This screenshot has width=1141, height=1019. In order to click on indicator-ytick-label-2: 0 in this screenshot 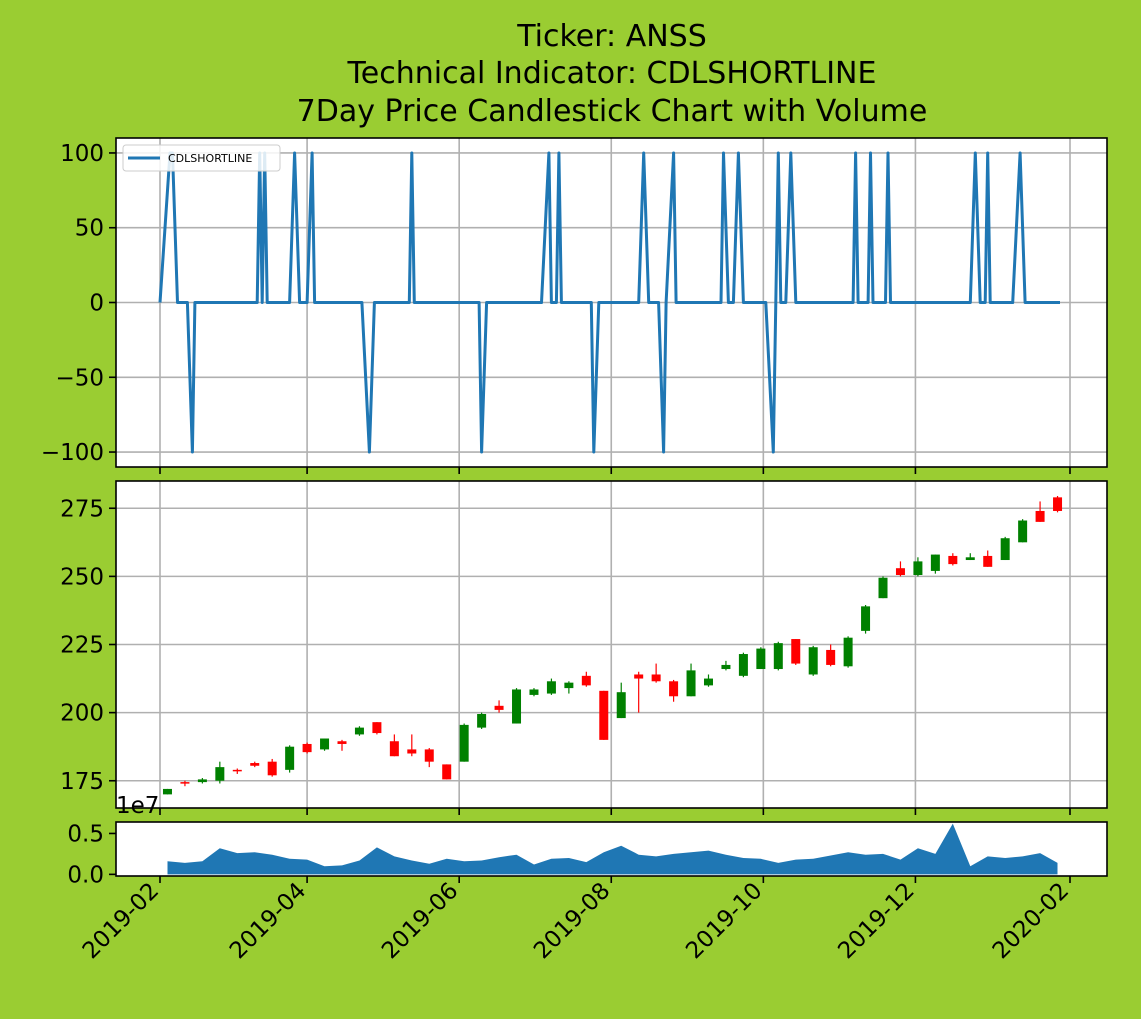, I will do `click(96, 304)`.